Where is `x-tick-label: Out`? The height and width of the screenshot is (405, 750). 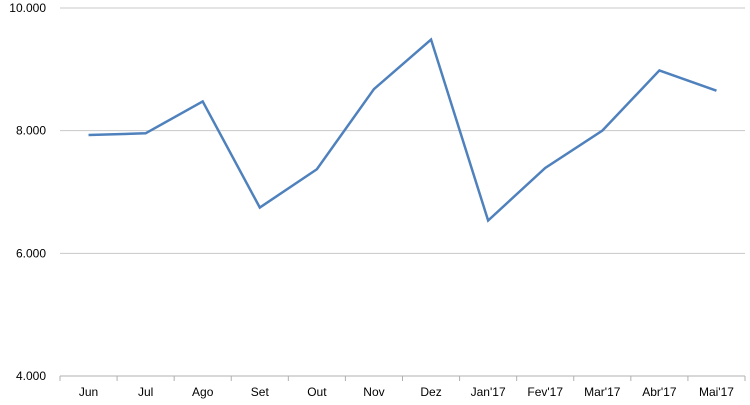 x-tick-label: Out is located at coordinates (317, 392).